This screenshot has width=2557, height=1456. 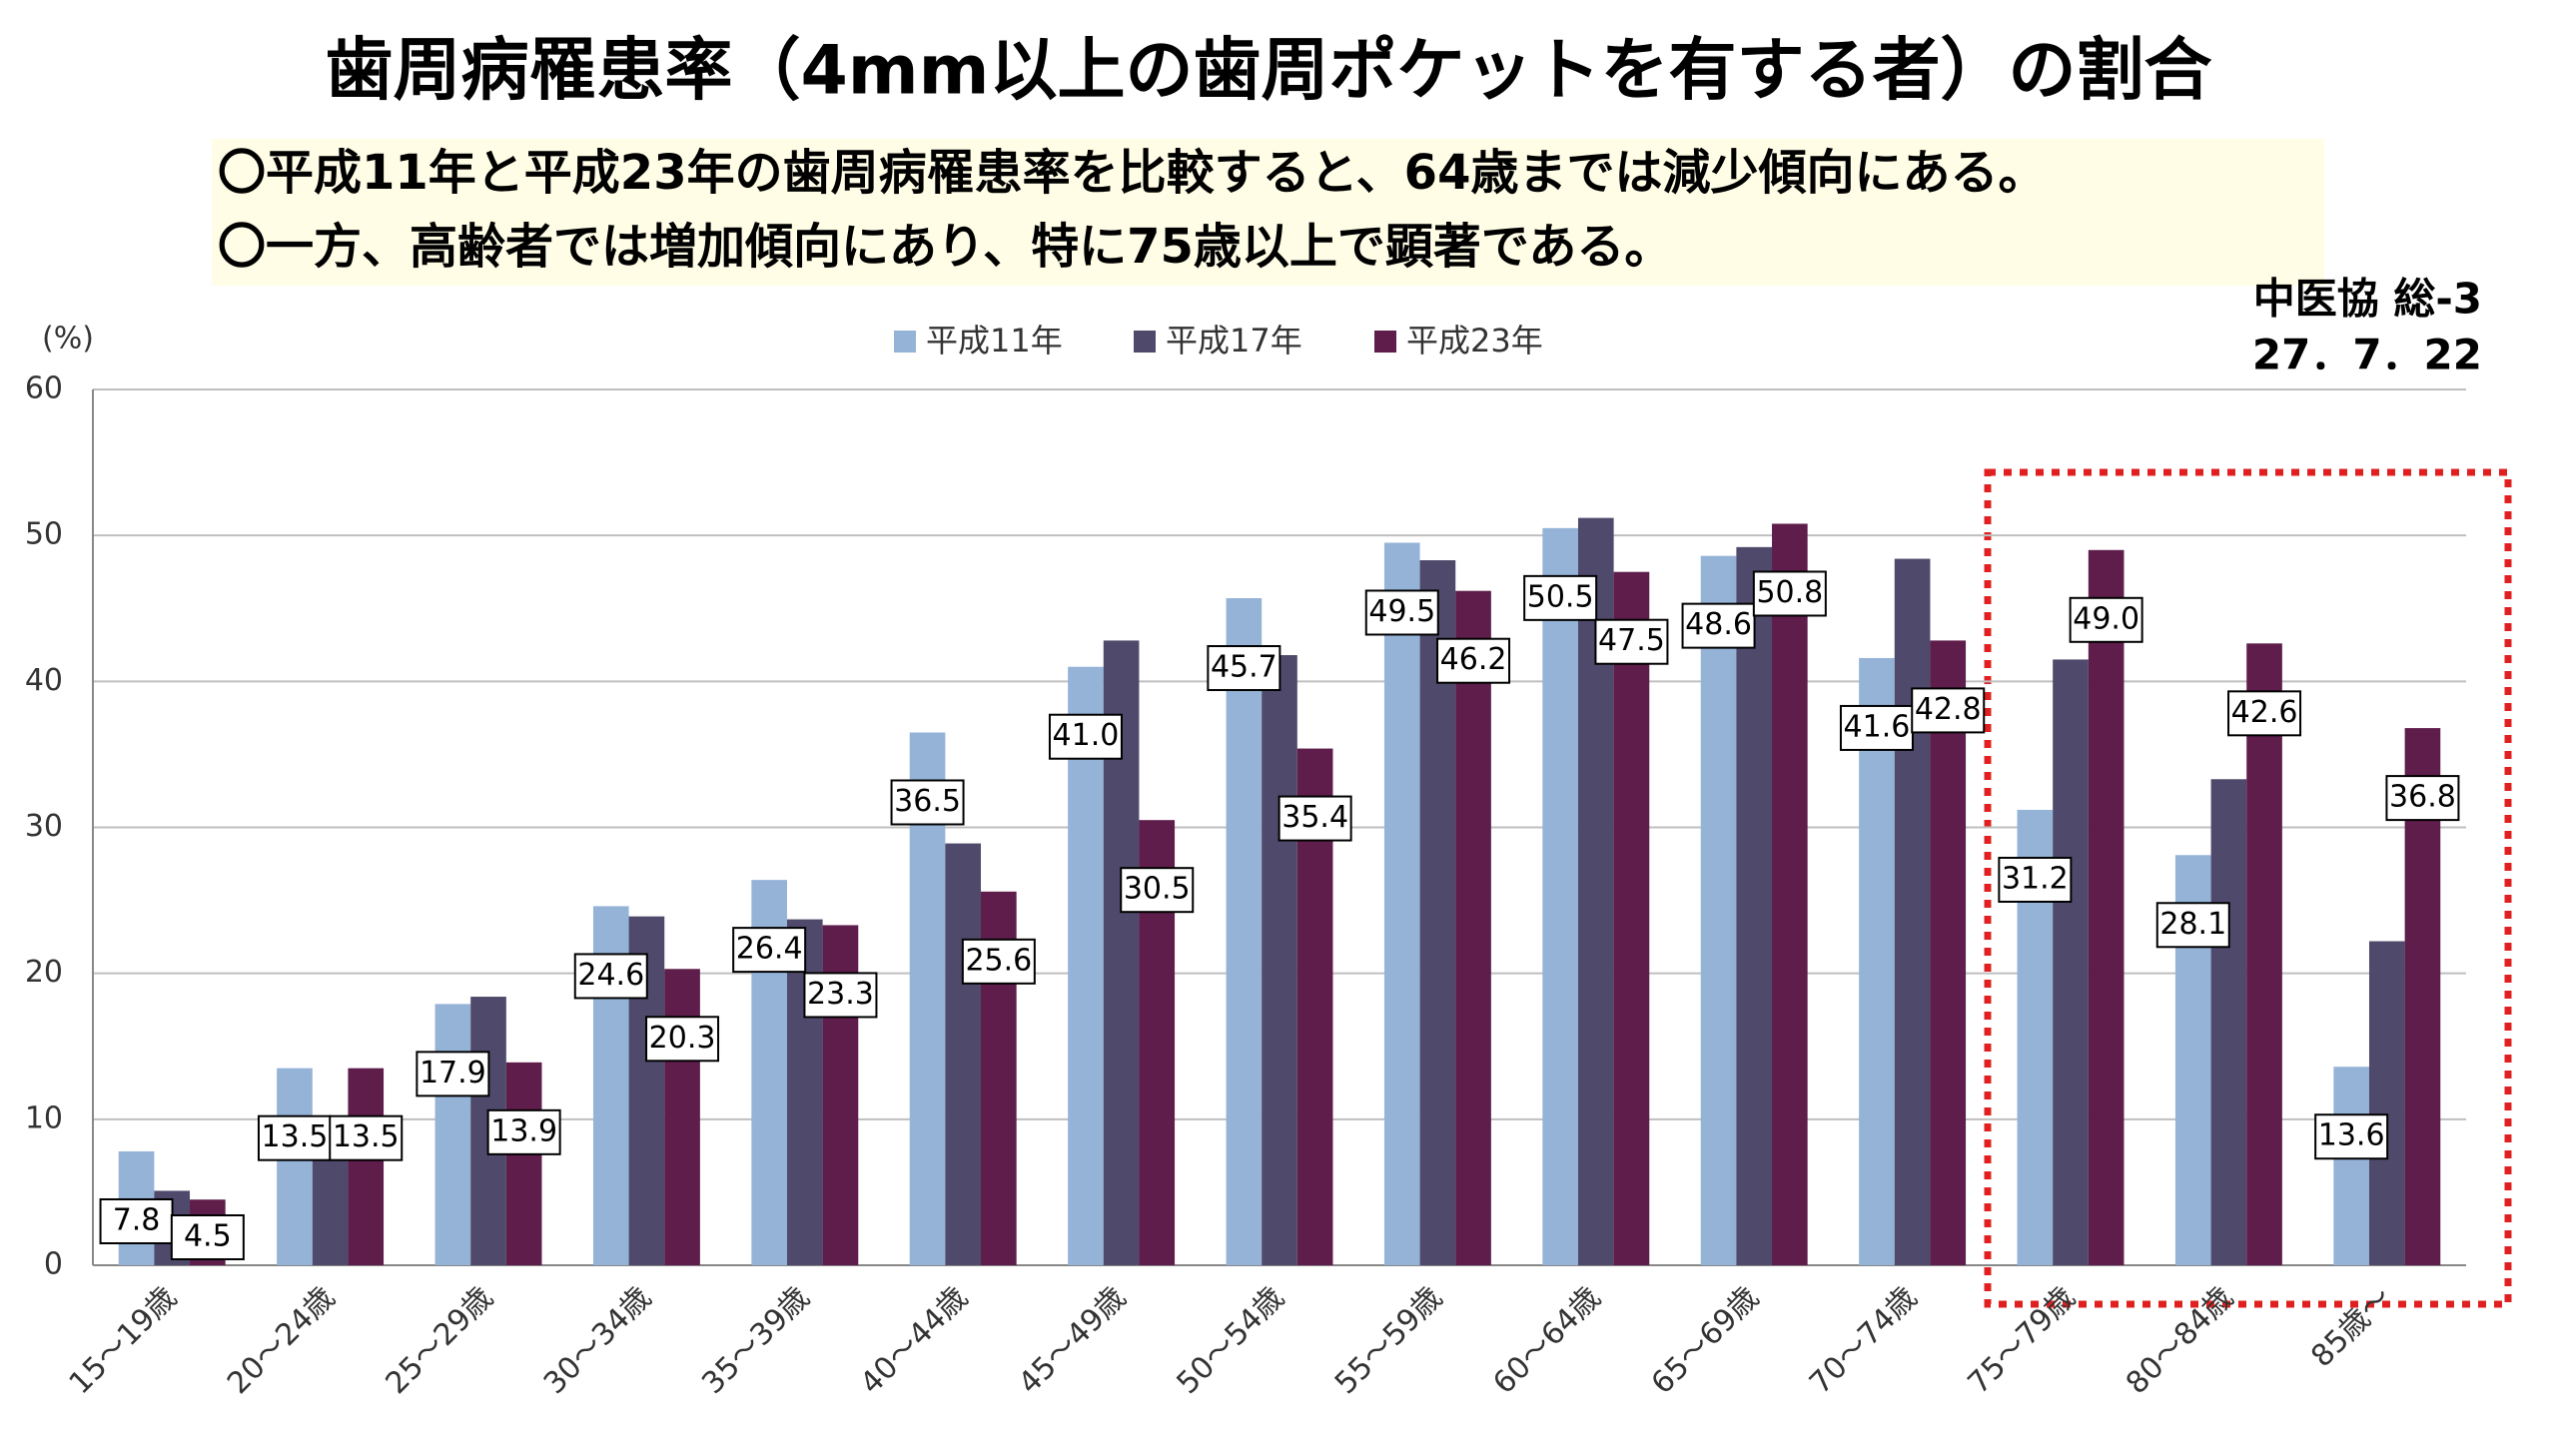 I want to click on x-tick-label: 20～24歳, so click(x=281, y=1340).